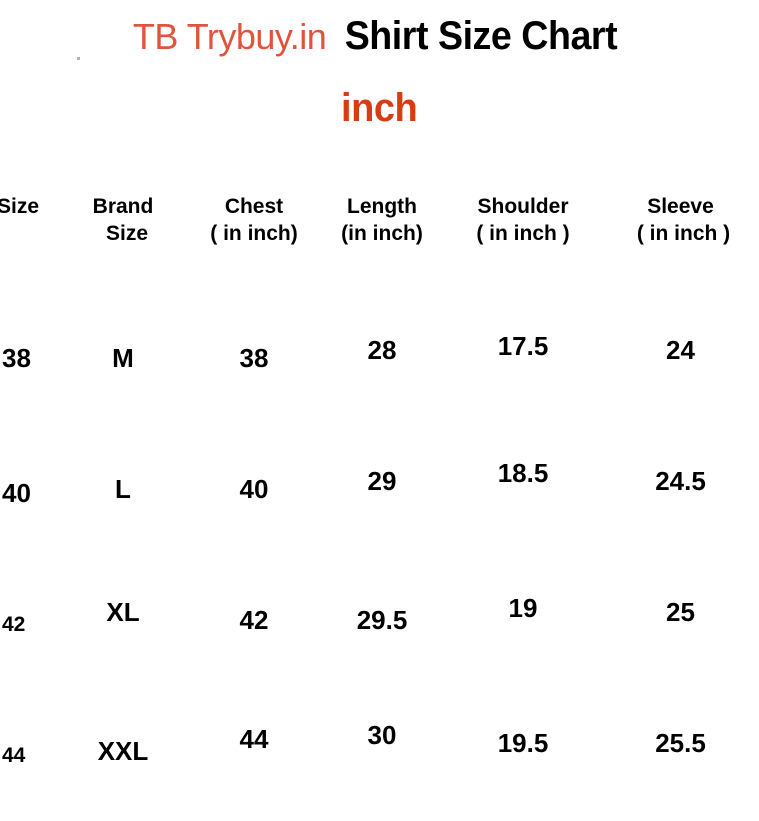 This screenshot has height=821, width=759. I want to click on column-header-chest-unit: ( in inch), so click(254, 233).